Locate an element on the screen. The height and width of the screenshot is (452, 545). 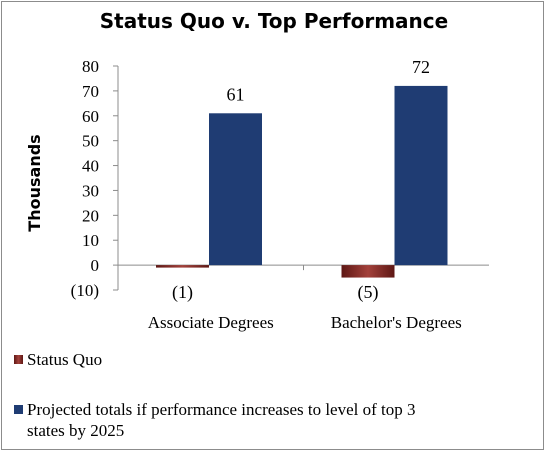
y-tick-label: 80 is located at coordinates (90, 66).